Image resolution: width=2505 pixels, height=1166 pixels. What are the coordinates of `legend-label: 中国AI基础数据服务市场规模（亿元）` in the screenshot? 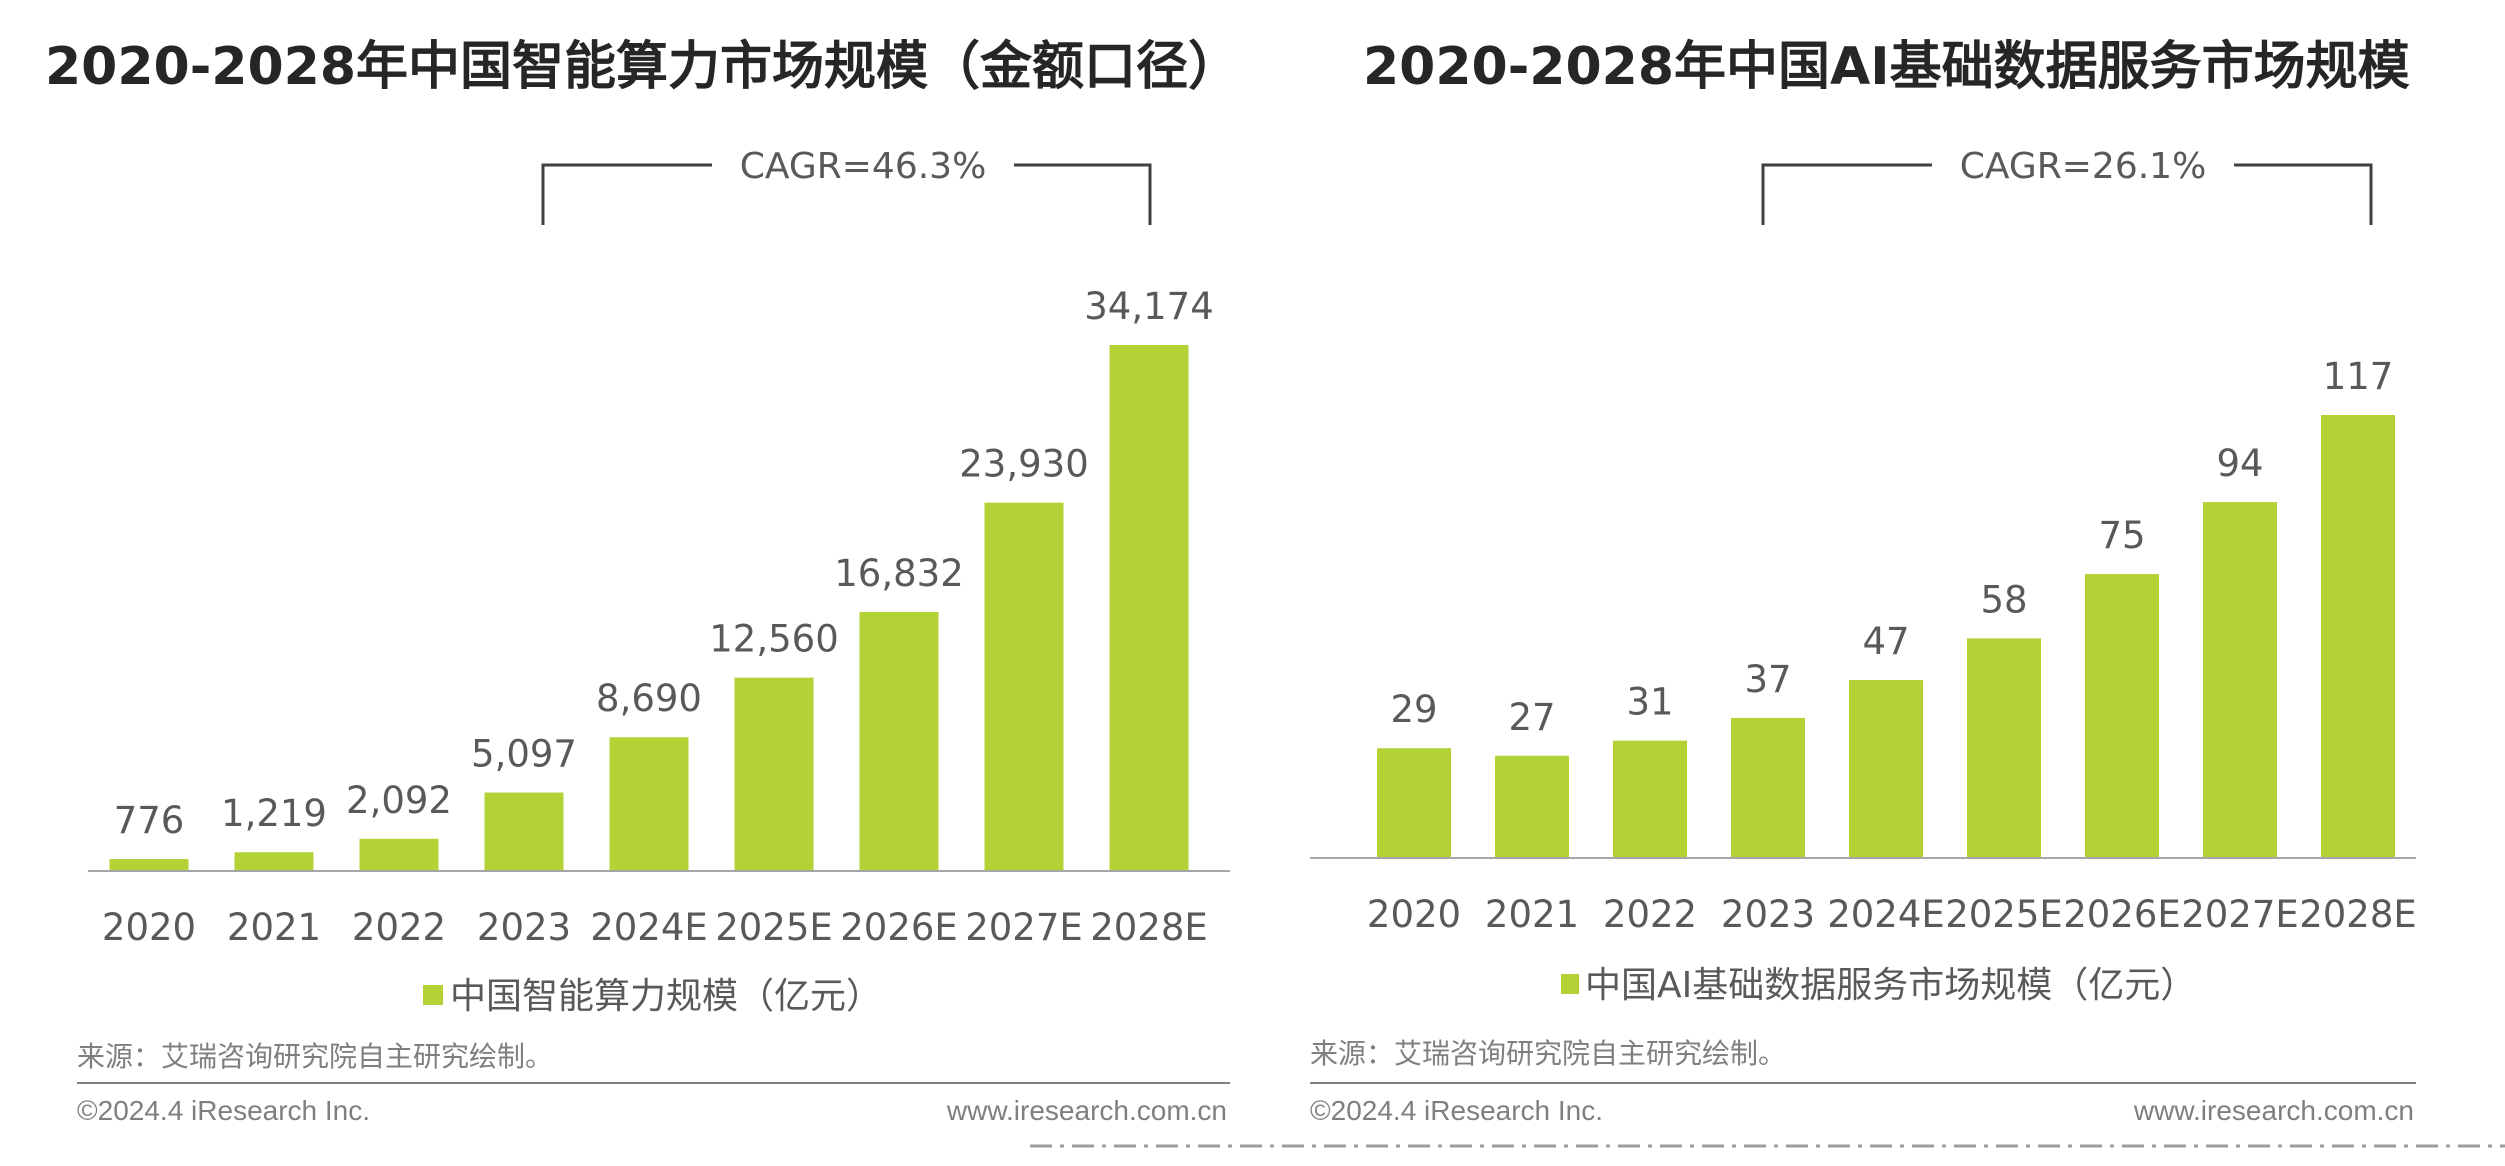 It's located at (1890, 985).